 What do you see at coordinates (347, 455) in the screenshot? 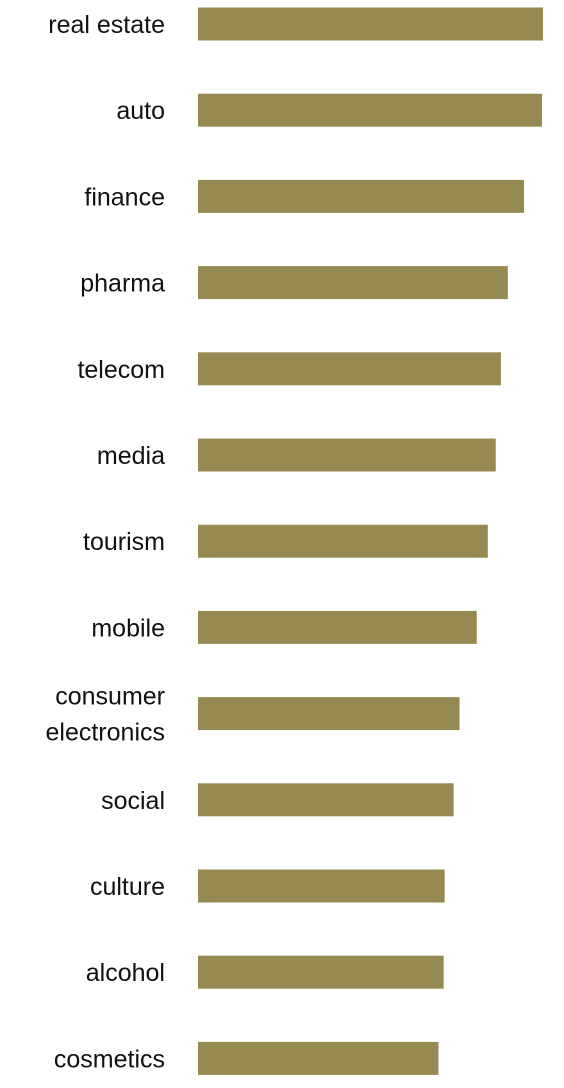
I see `bar-media` at bounding box center [347, 455].